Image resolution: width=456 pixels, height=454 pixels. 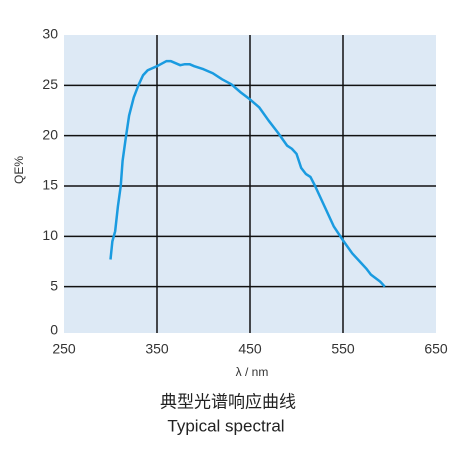 I want to click on y-tick-label: 5, so click(x=54, y=285).